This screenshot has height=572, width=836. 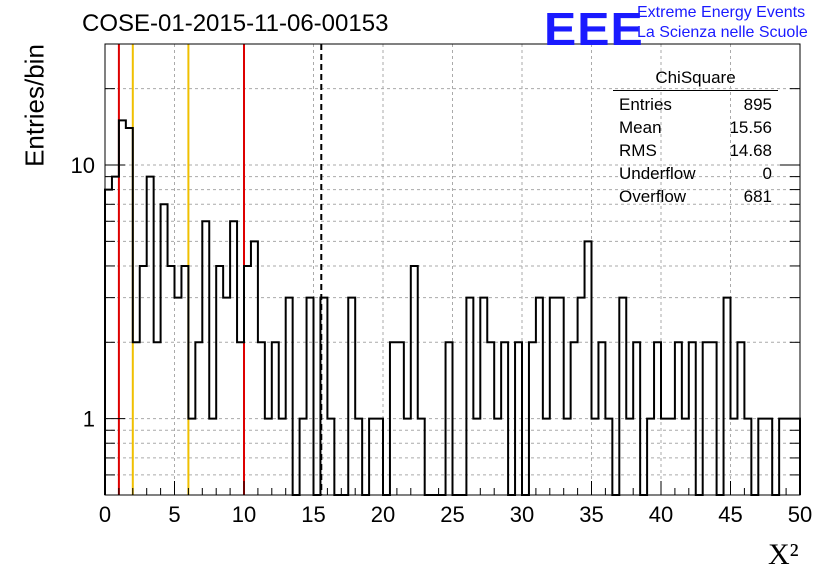 What do you see at coordinates (730, 514) in the screenshot?
I see `x-tick-label: 45` at bounding box center [730, 514].